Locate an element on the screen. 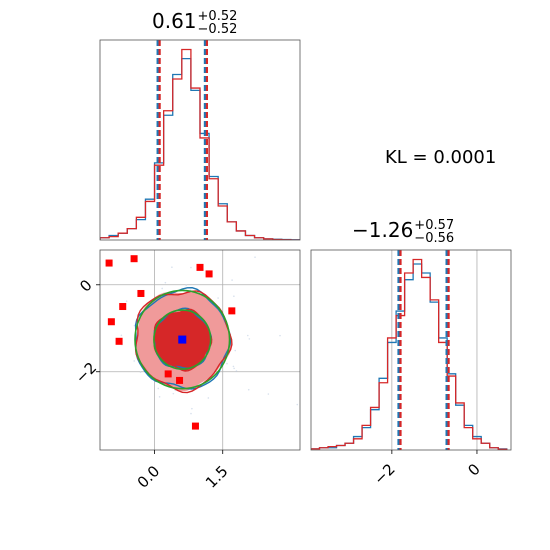 This screenshot has height=550, width=550. contour-xtick-label-1: 1.5 is located at coordinates (217, 477).